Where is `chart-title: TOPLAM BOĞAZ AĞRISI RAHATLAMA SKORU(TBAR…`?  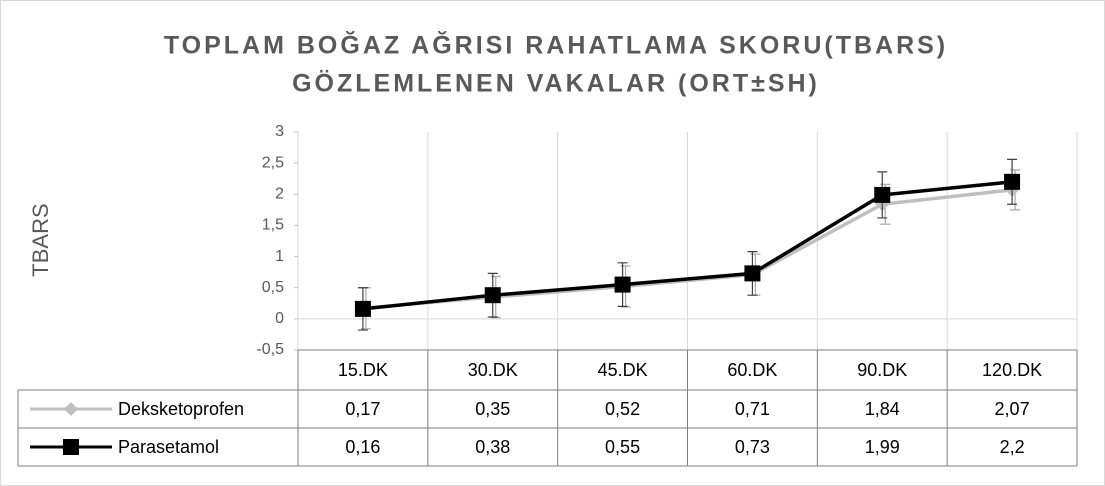
chart-title: TOPLAM BOĞAZ AĞRISI RAHATLAMA SKORU(TBAR… is located at coordinates (556, 45).